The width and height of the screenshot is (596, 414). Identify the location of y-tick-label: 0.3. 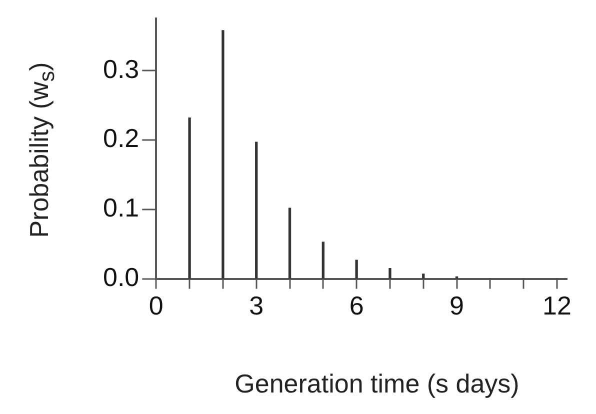
(121, 69).